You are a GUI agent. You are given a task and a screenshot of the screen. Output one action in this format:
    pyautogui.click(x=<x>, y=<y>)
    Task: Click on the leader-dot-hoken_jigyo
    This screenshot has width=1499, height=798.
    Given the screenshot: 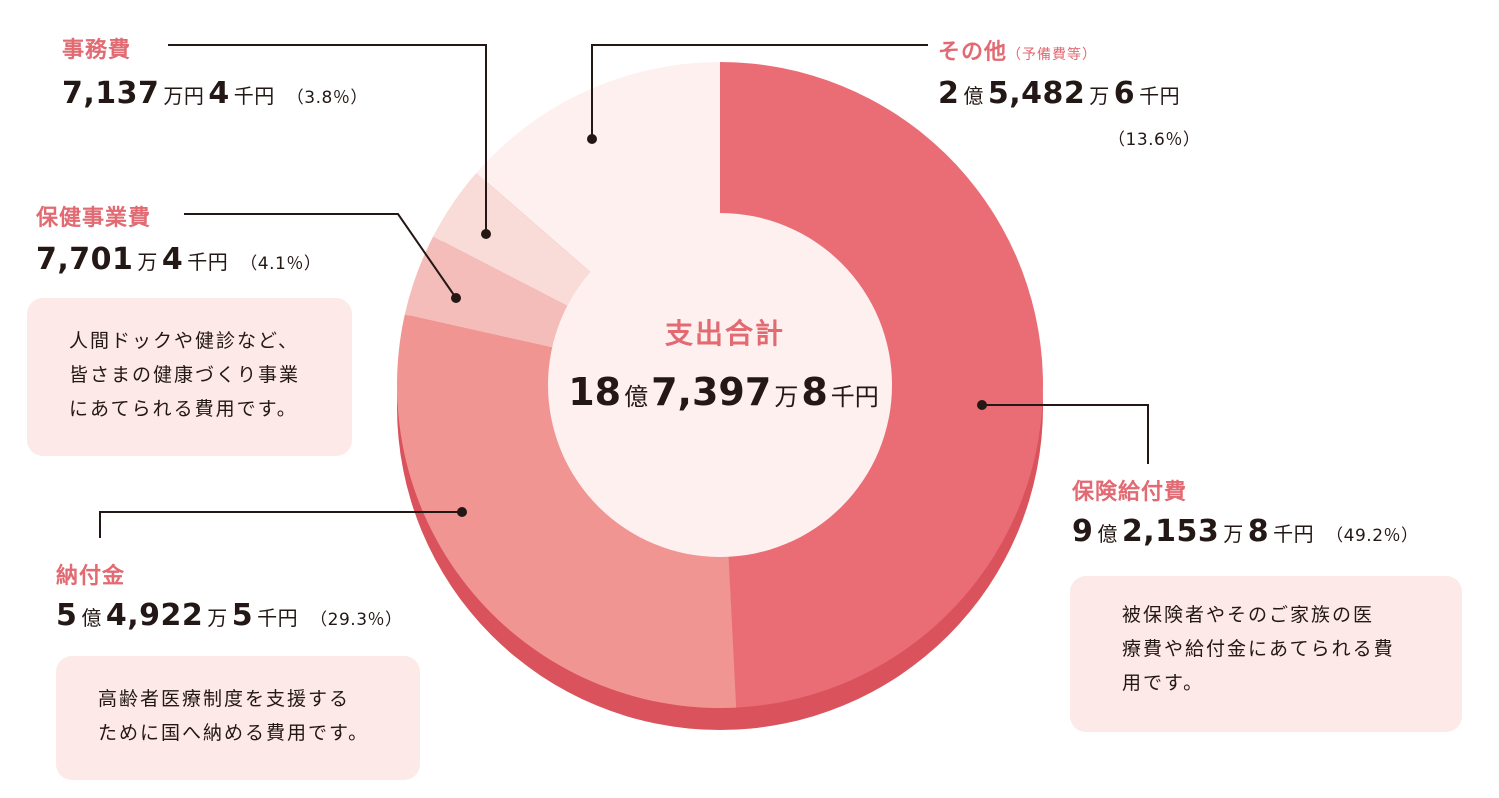 What is the action you would take?
    pyautogui.click(x=456, y=298)
    